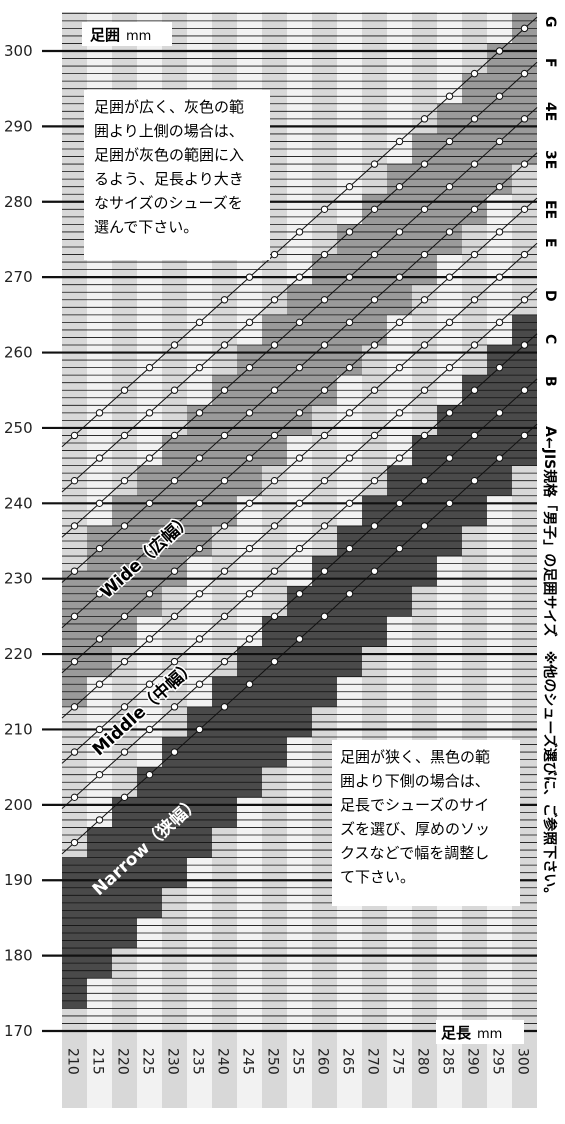 The image size is (565, 1124). Describe the element at coordinates (18, 654) in the screenshot. I see `y-tick-label: 220` at that location.